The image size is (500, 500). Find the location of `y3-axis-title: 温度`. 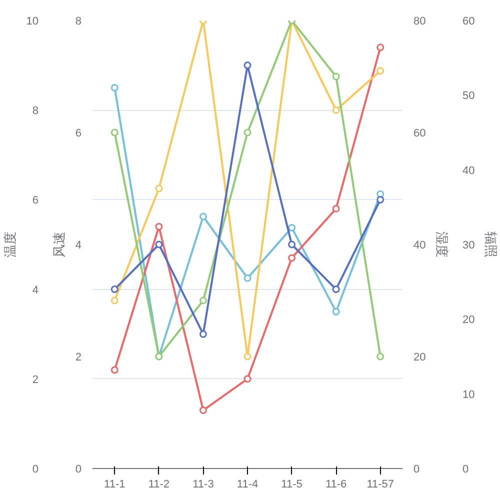

y3-axis-title: 温度 is located at coordinates (10, 245).